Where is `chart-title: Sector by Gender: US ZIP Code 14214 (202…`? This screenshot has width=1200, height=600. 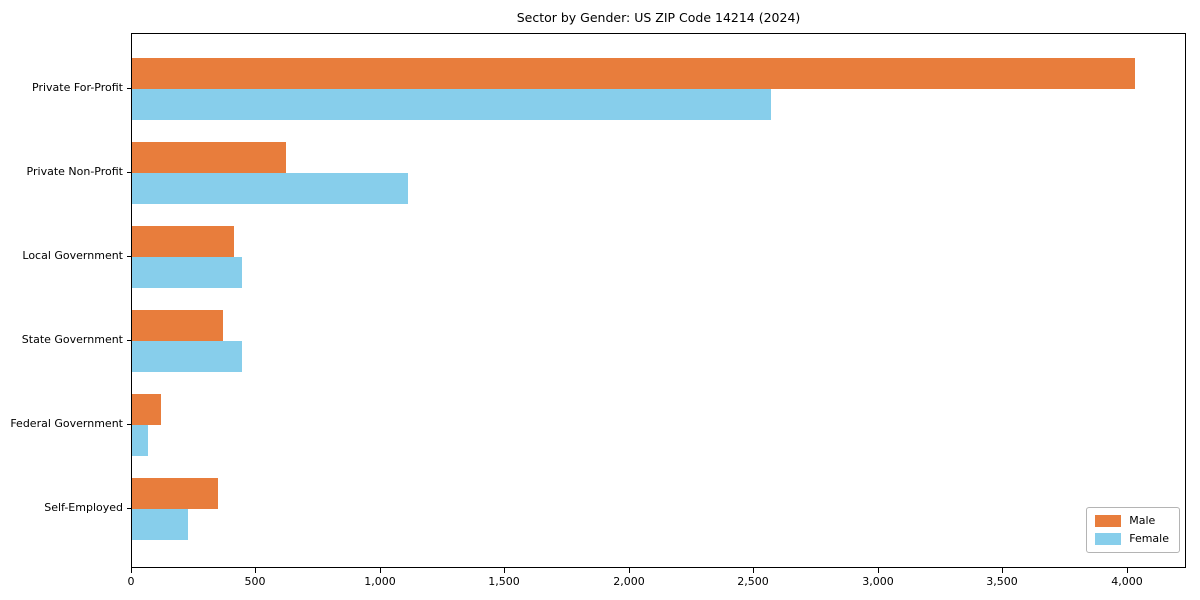
chart-title: Sector by Gender: US ZIP Code 14214 (202… is located at coordinates (658, 17).